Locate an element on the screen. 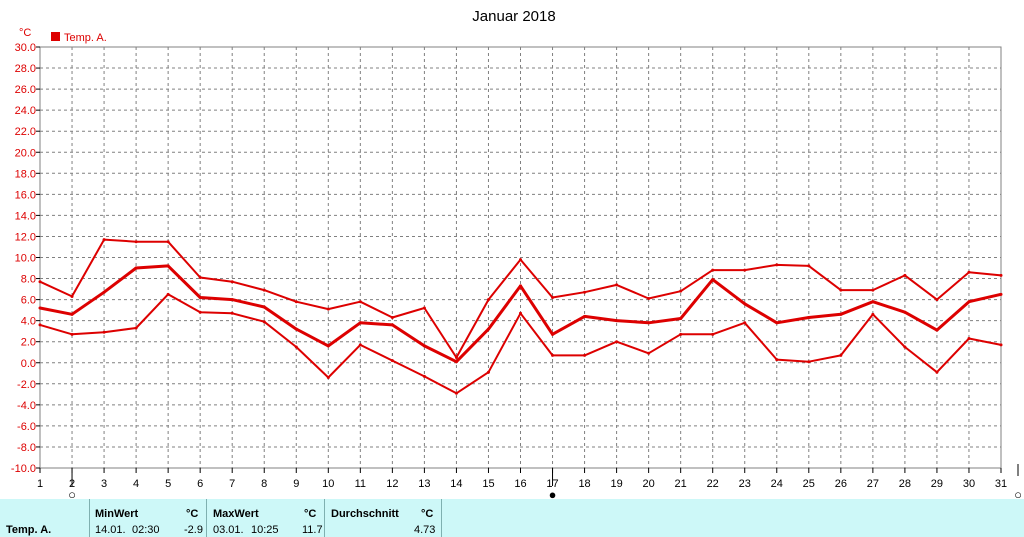 Image resolution: width=1024 pixels, height=537 pixels. y-tick-label: 12.0 is located at coordinates (25, 237).